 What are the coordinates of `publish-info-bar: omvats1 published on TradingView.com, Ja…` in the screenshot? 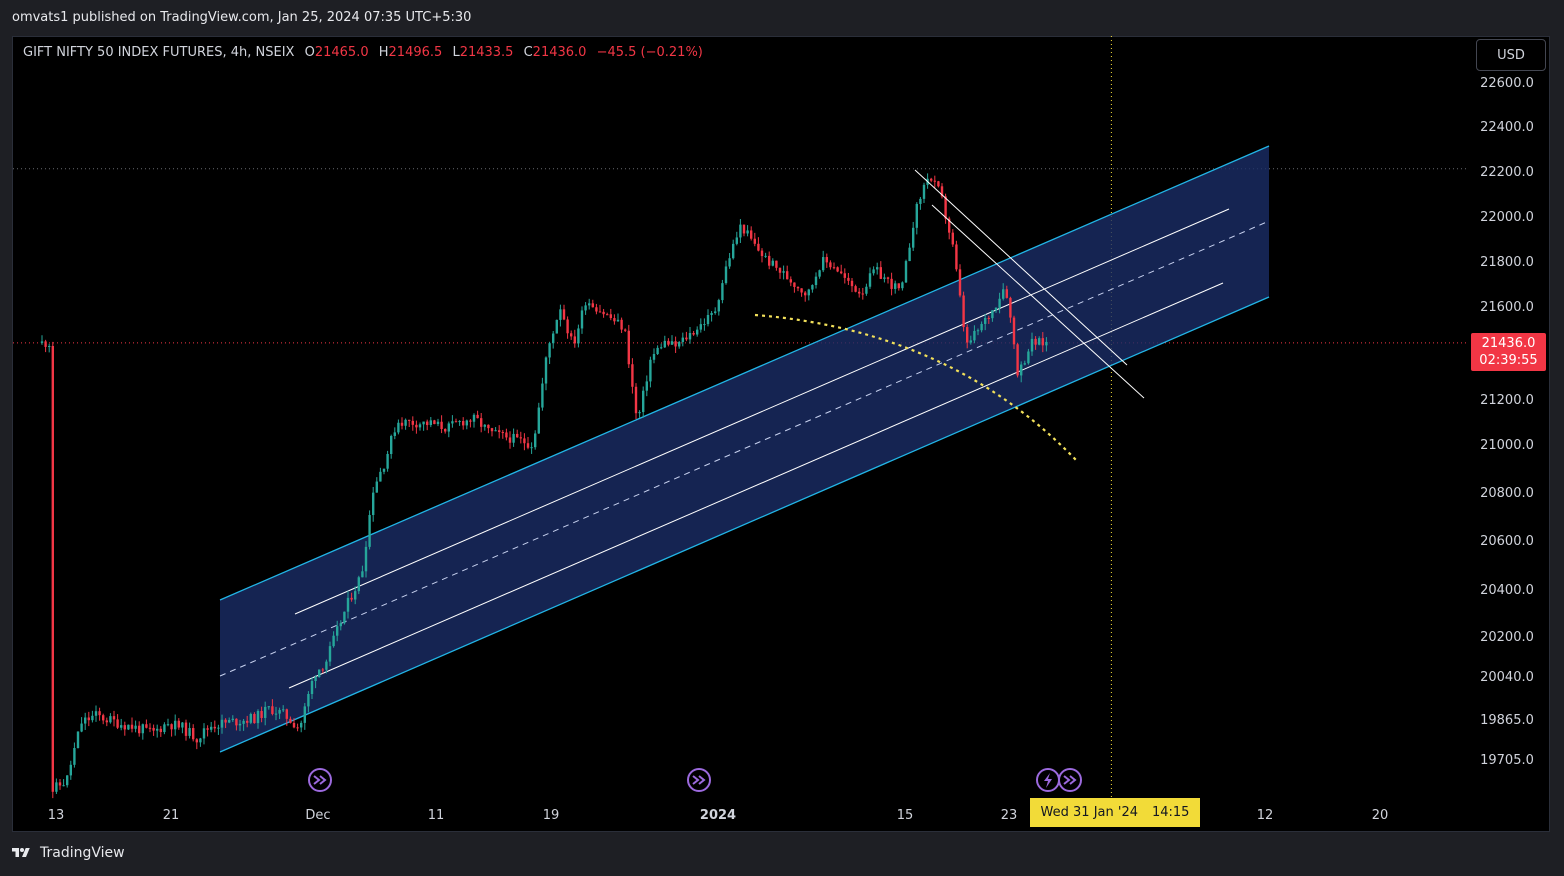 It's located at (782, 19).